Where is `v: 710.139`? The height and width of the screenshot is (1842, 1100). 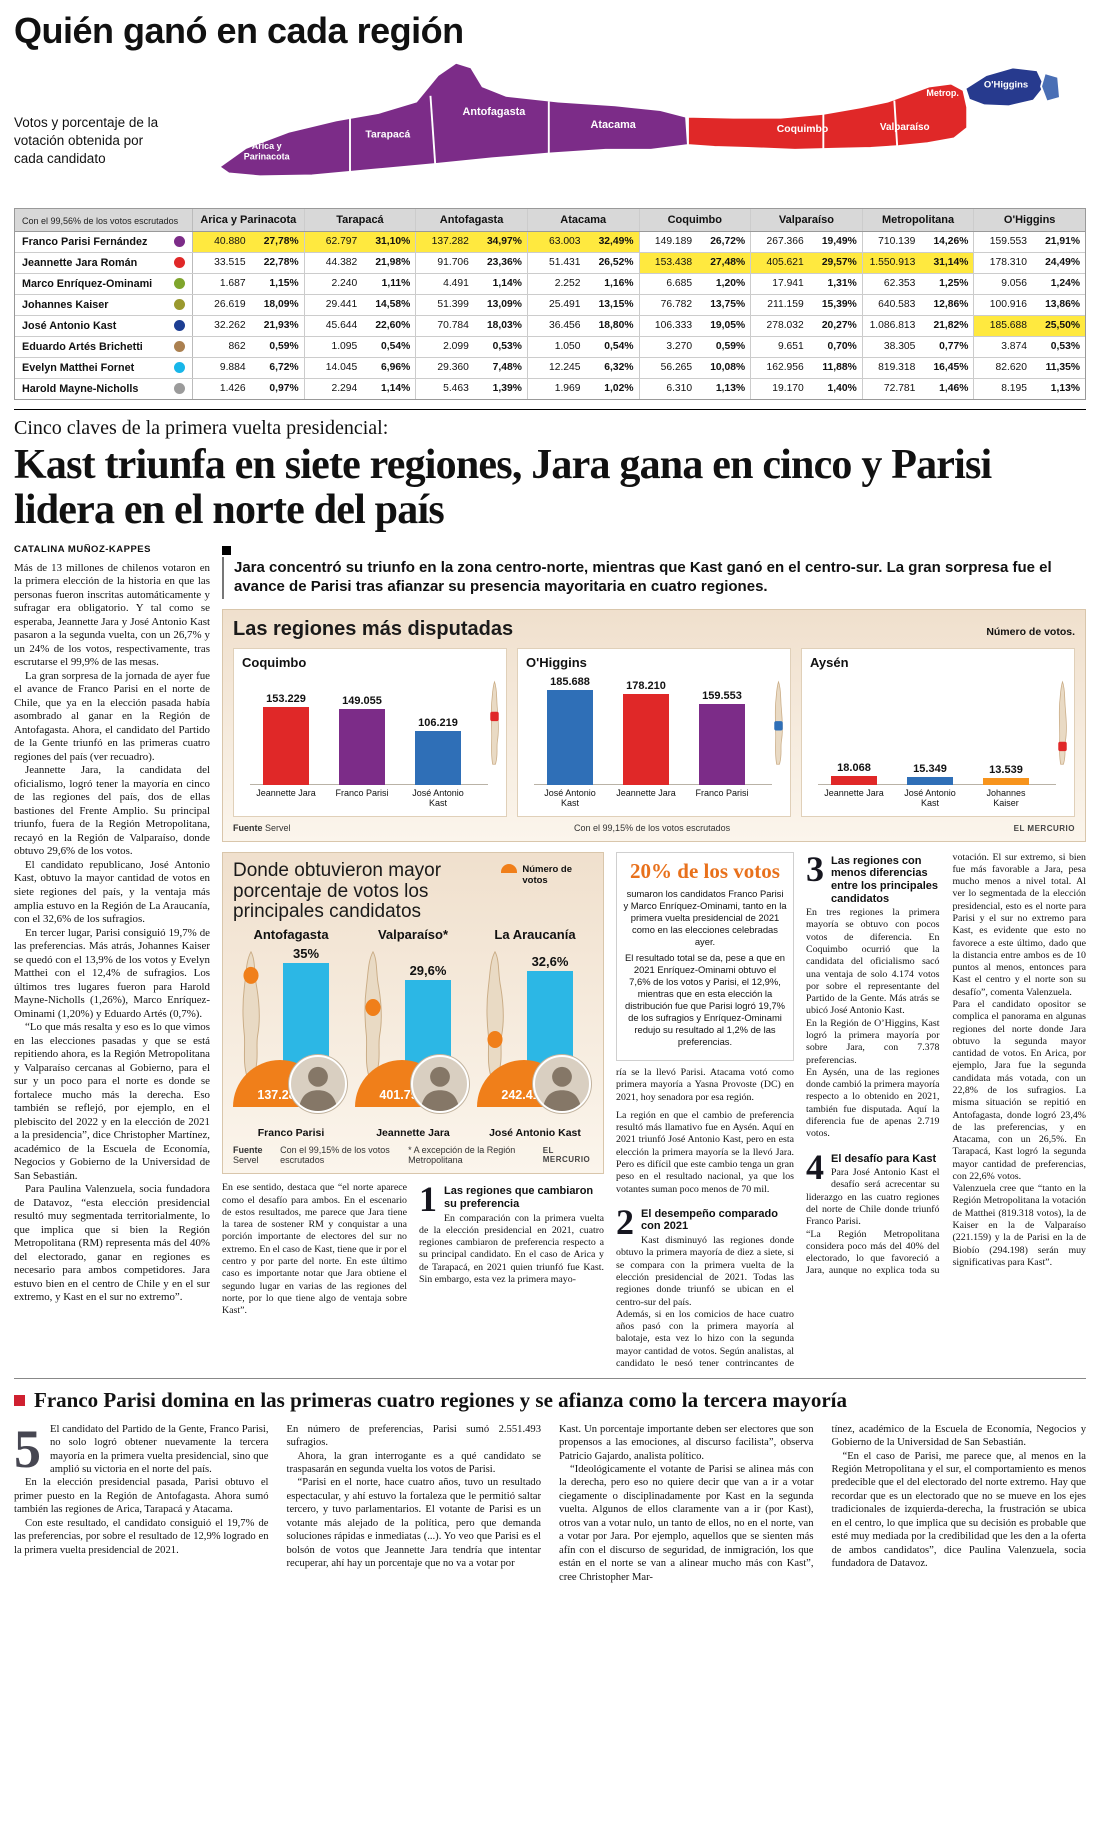
v: 710.139 is located at coordinates (897, 242).